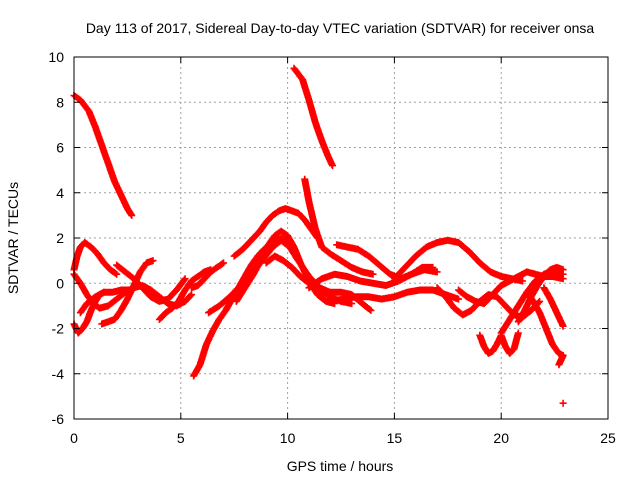 This screenshot has height=480, width=640. I want to click on x-tick-label: 25, so click(608, 438).